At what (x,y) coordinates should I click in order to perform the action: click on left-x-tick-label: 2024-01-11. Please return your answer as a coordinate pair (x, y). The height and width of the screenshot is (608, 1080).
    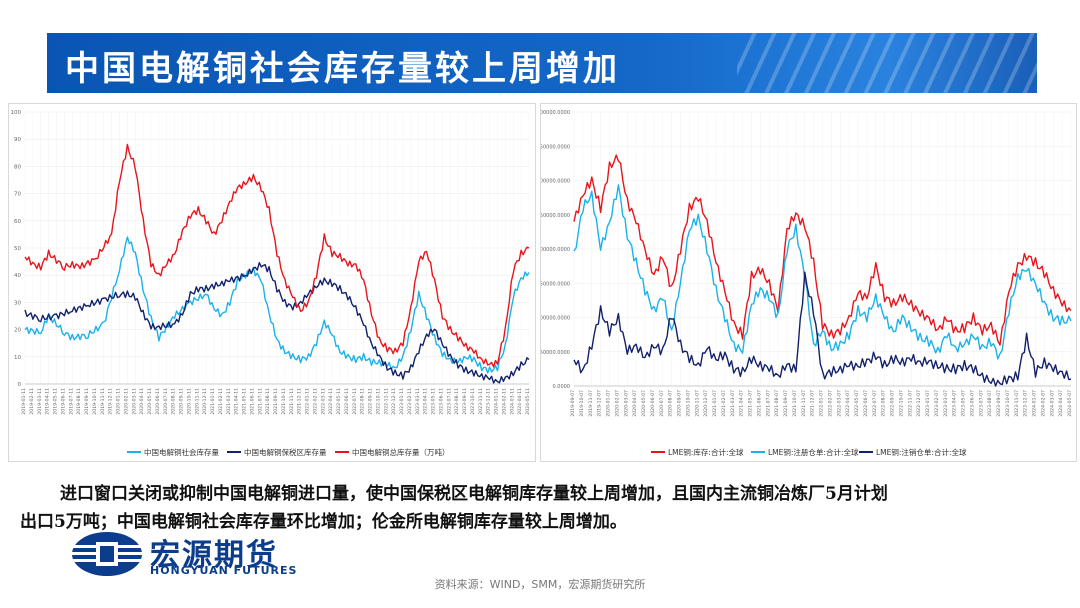
    Looking at the image, I should click on (497, 401).